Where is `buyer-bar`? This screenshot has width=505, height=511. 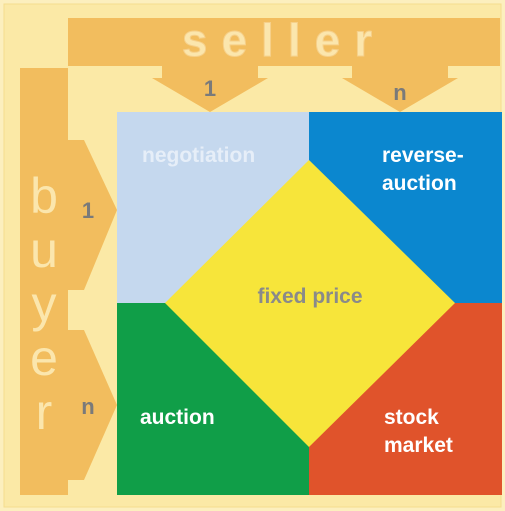
buyer-bar is located at coordinates (44, 281).